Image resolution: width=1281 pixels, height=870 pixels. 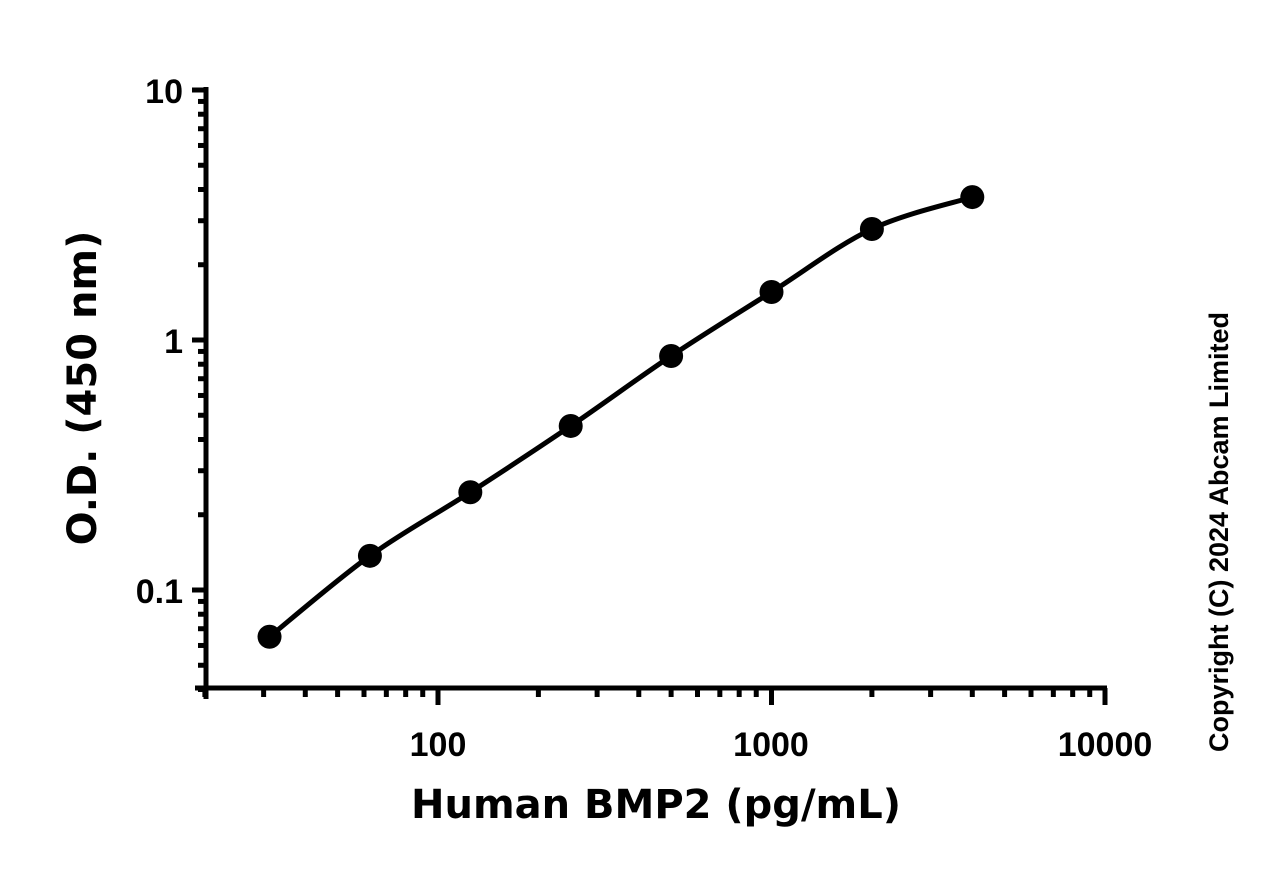 I want to click on y-axis, so click(x=200, y=393).